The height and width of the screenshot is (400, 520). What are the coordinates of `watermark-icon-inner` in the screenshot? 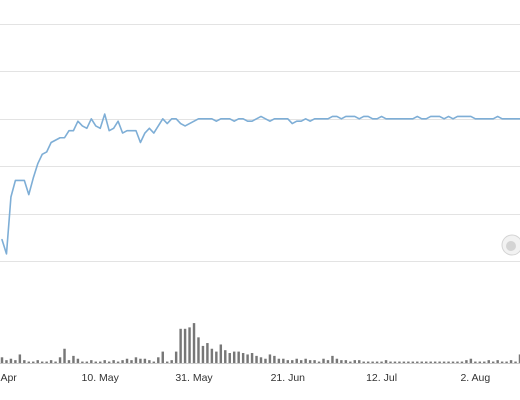 It's located at (511, 246).